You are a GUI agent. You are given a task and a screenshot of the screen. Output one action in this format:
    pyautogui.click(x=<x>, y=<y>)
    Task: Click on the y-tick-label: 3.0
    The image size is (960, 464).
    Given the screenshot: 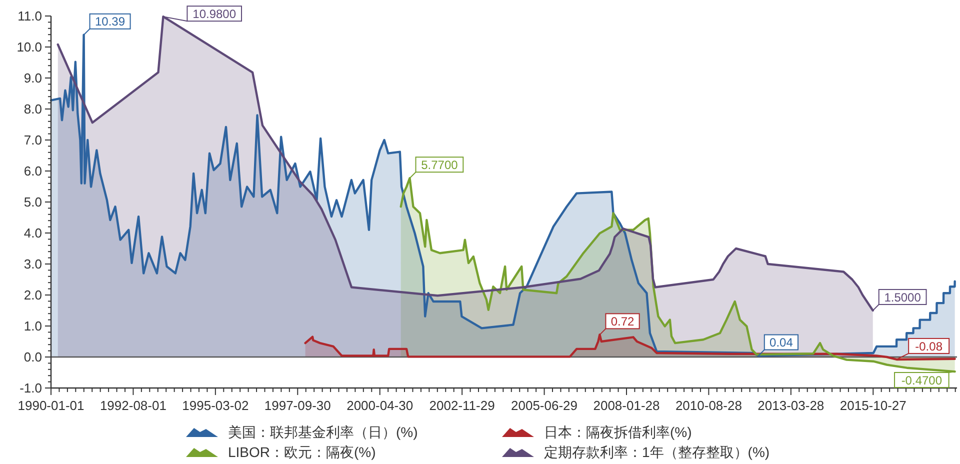 What is the action you would take?
    pyautogui.click(x=33, y=264)
    